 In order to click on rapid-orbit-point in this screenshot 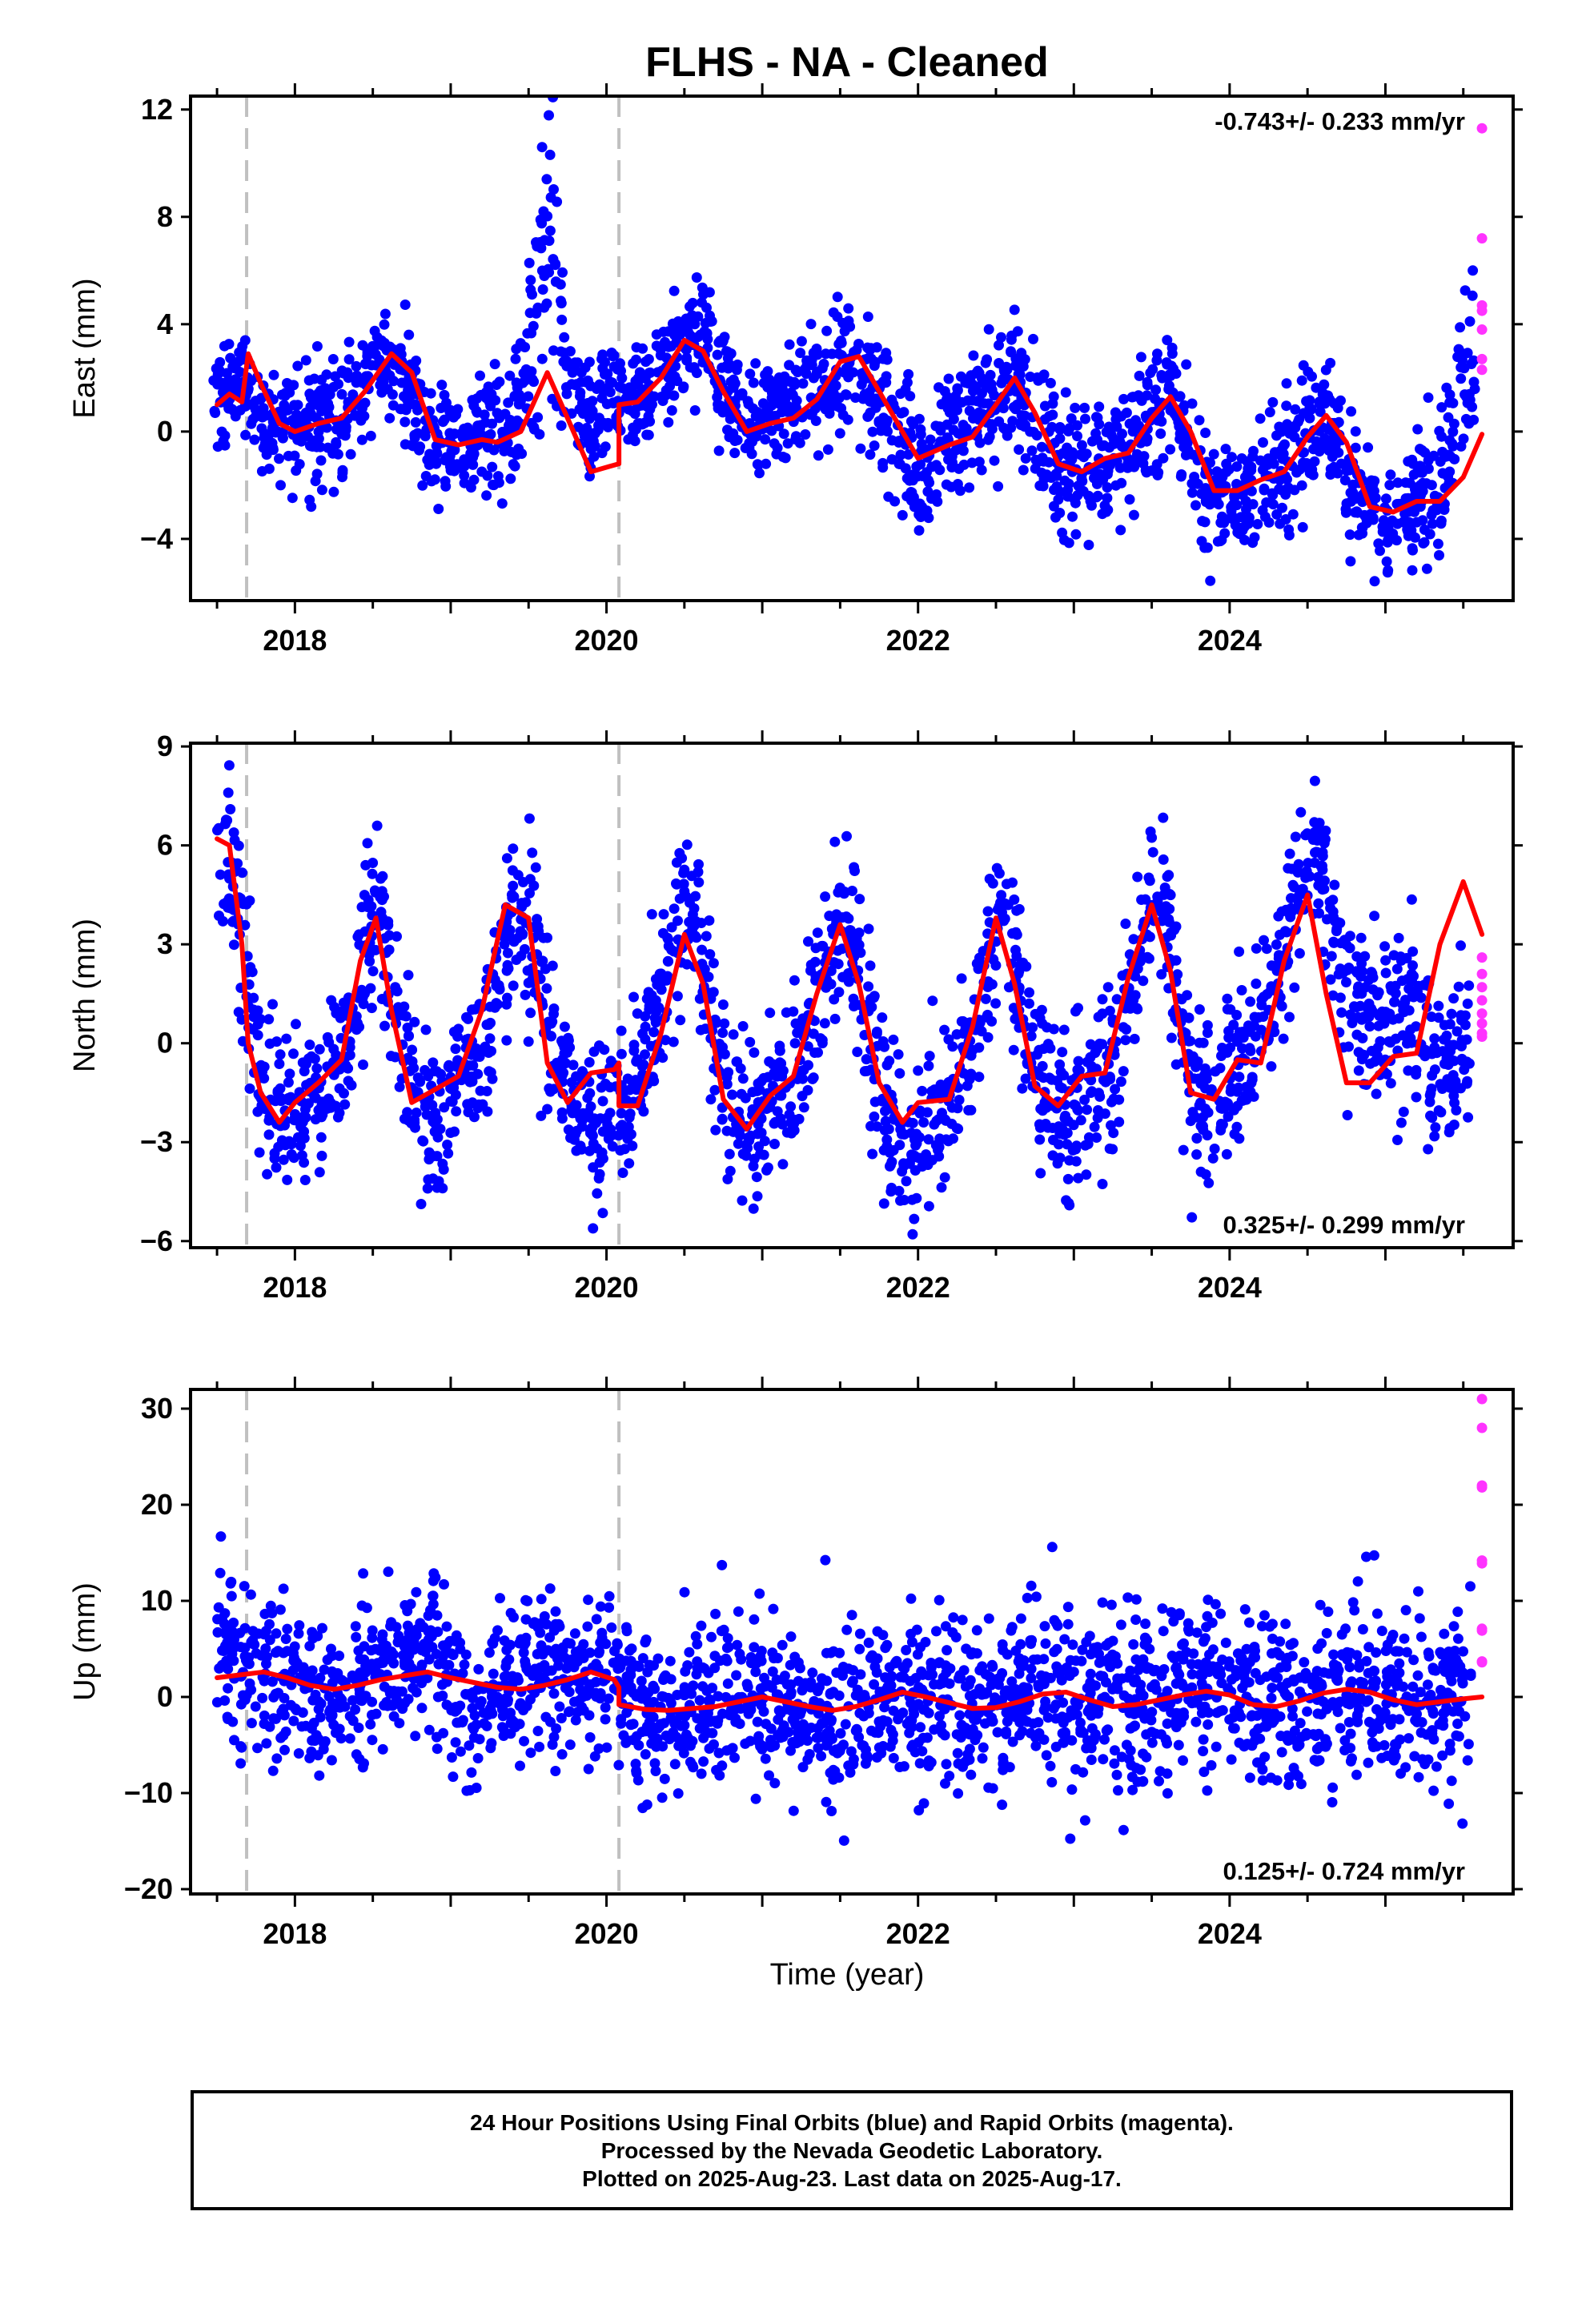, I will do `click(1482, 1036)`.